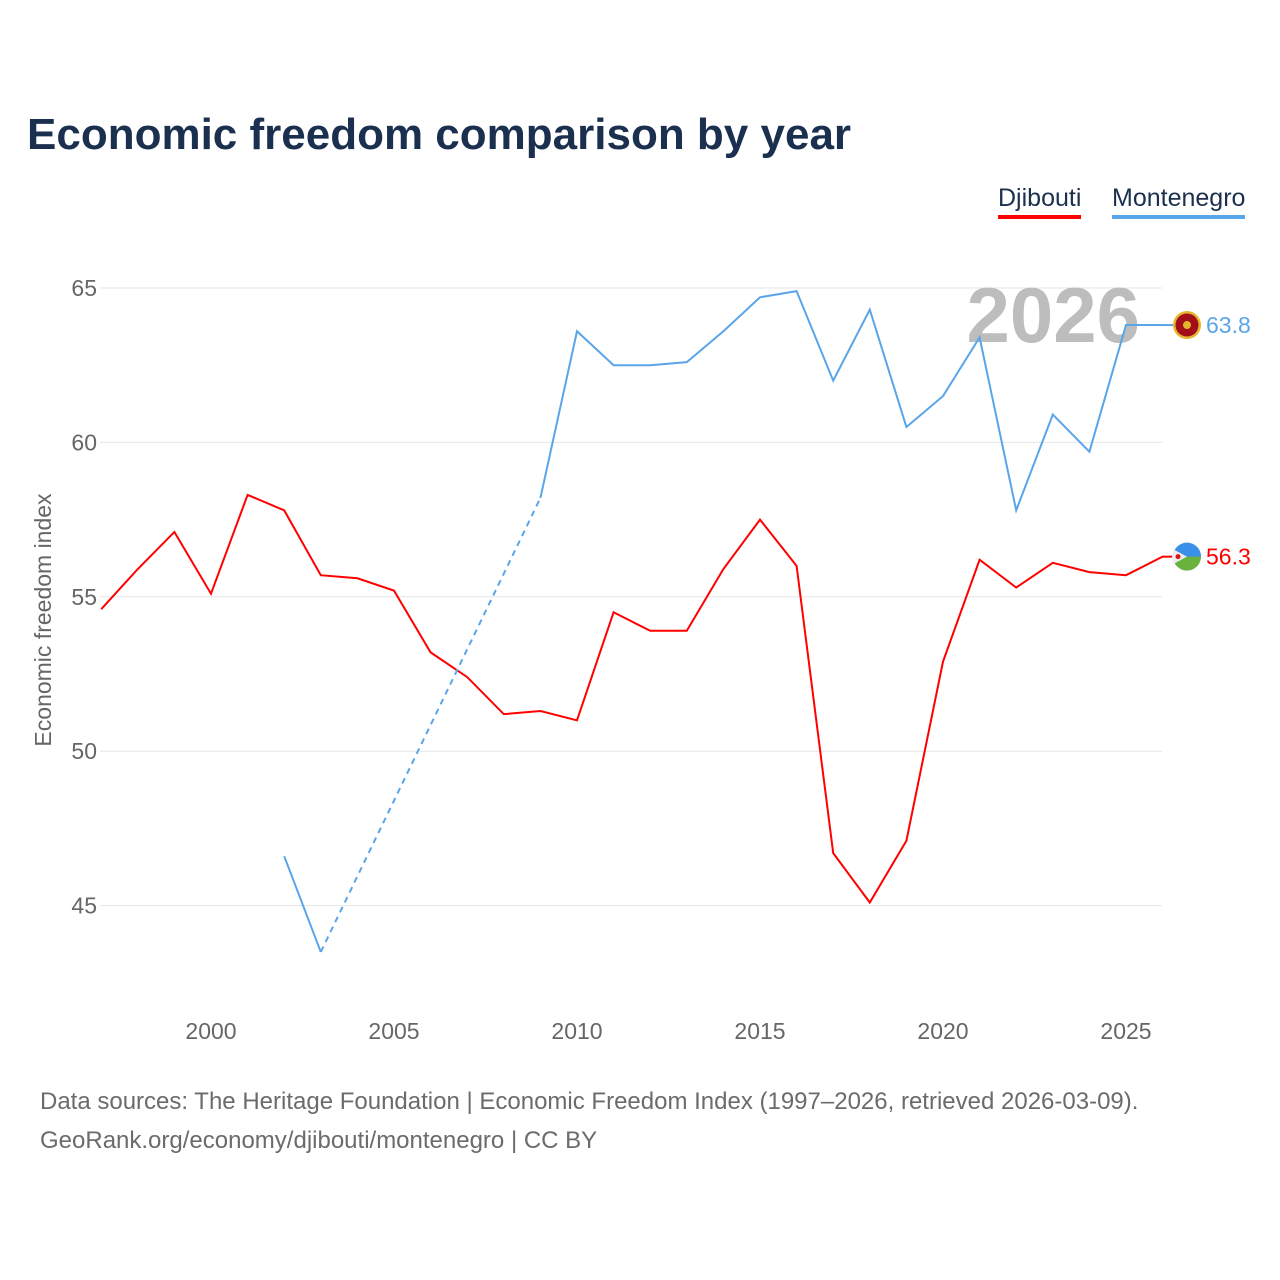 The width and height of the screenshot is (1280, 1280). Describe the element at coordinates (43, 620) in the screenshot. I see `y-axis-label: Economic freedom index` at that location.